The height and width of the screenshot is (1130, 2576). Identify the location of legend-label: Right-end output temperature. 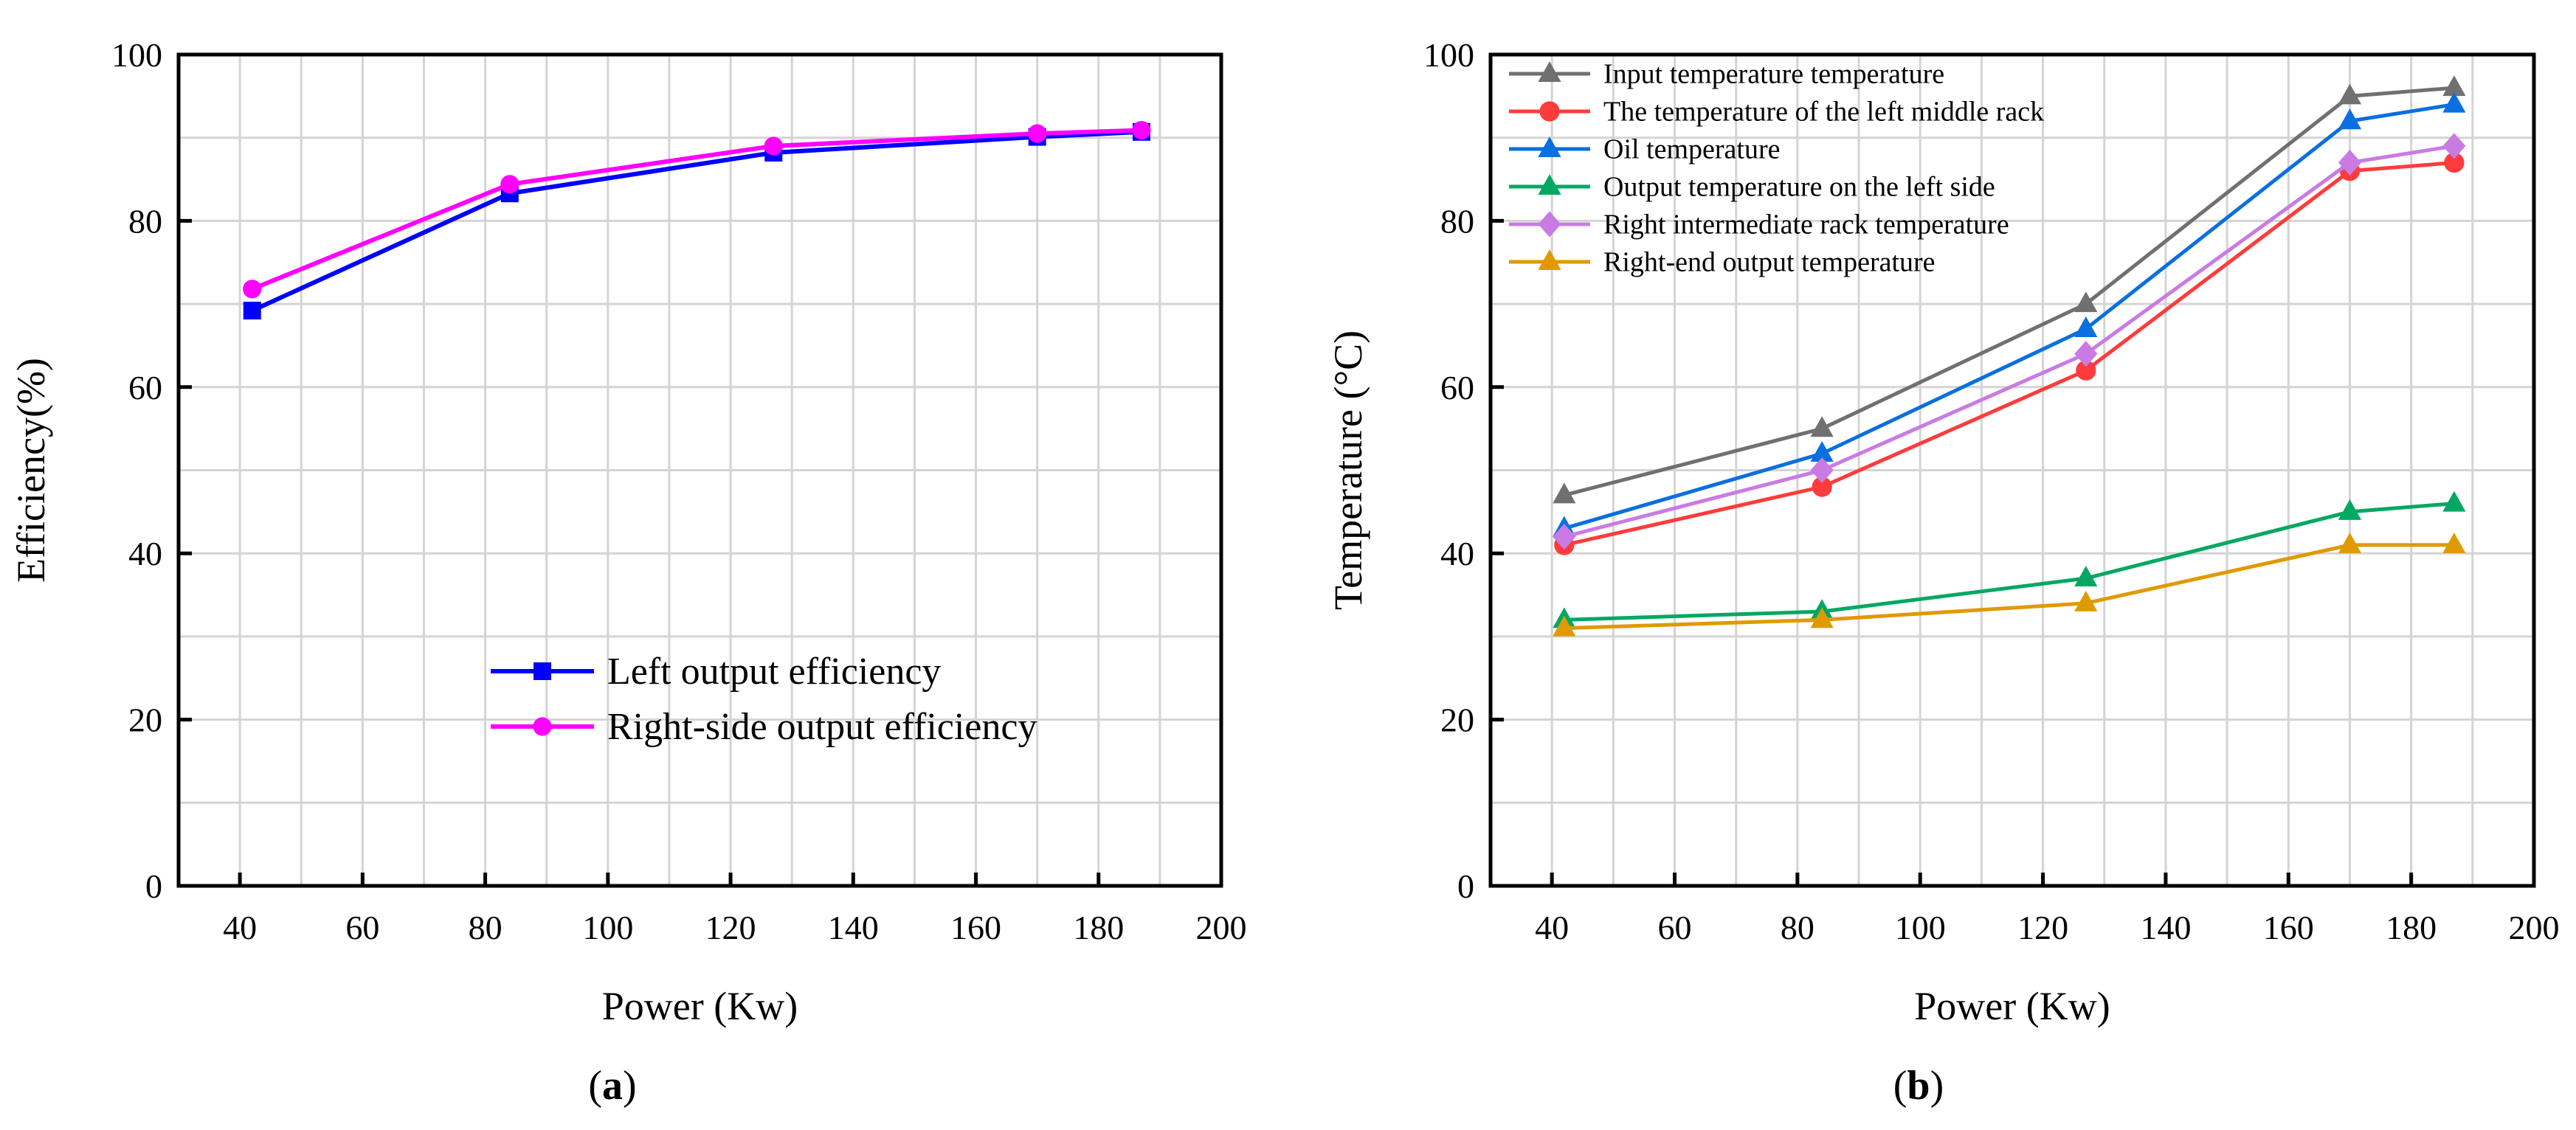
(1770, 262).